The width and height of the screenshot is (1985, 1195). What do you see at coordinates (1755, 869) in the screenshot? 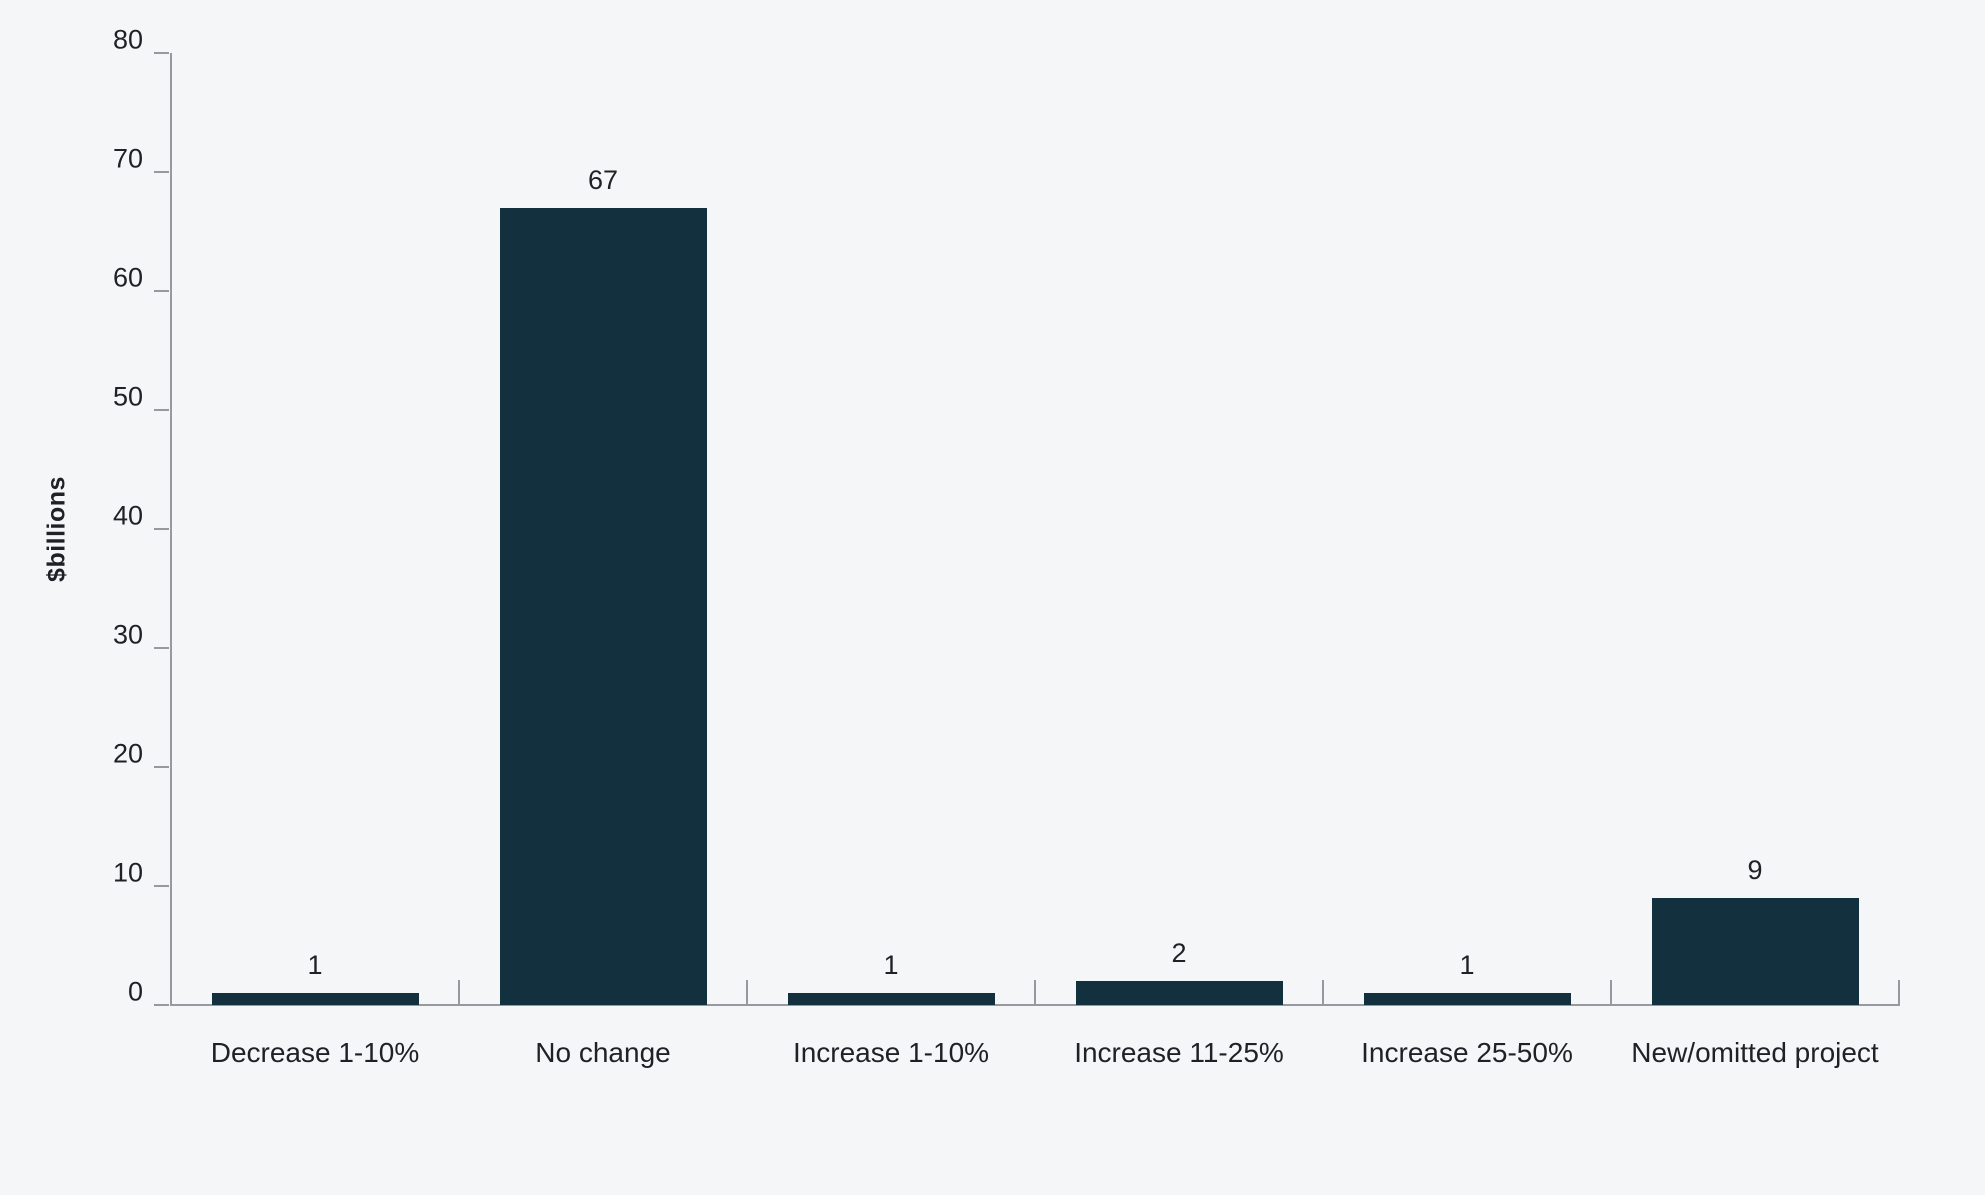
I see `bar-value-label: 9` at bounding box center [1755, 869].